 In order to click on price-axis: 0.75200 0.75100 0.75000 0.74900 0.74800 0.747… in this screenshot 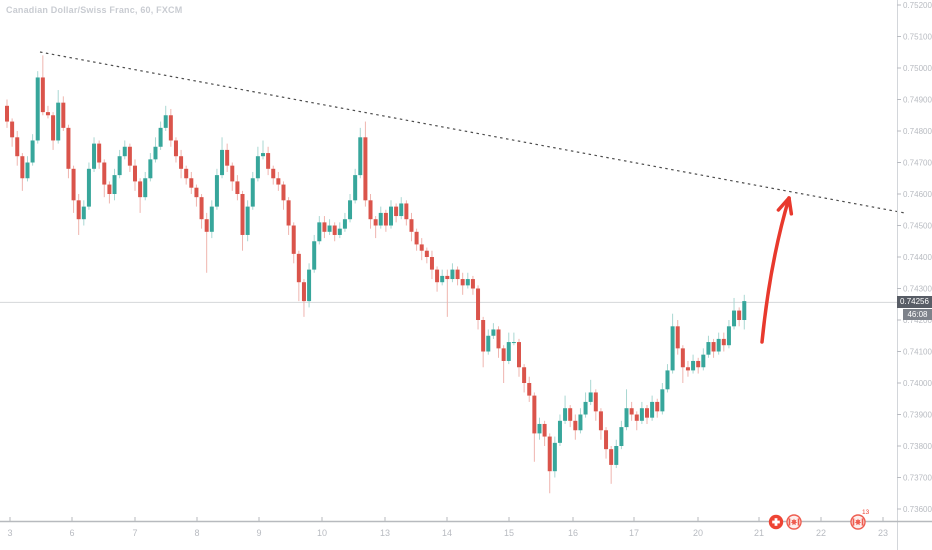, I will do `click(914, 257)`.